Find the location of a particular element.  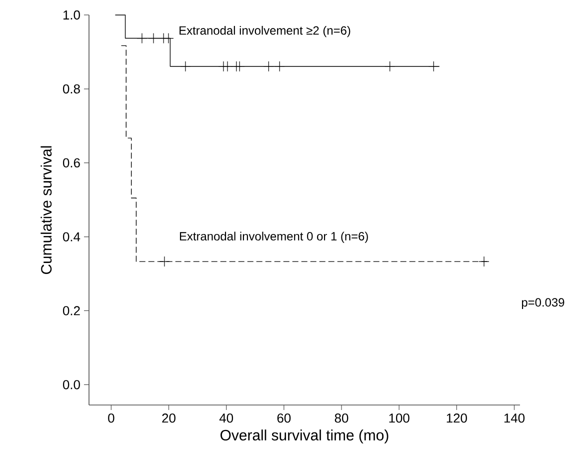

y-axis-title: Cumulative survival is located at coordinates (46, 210).